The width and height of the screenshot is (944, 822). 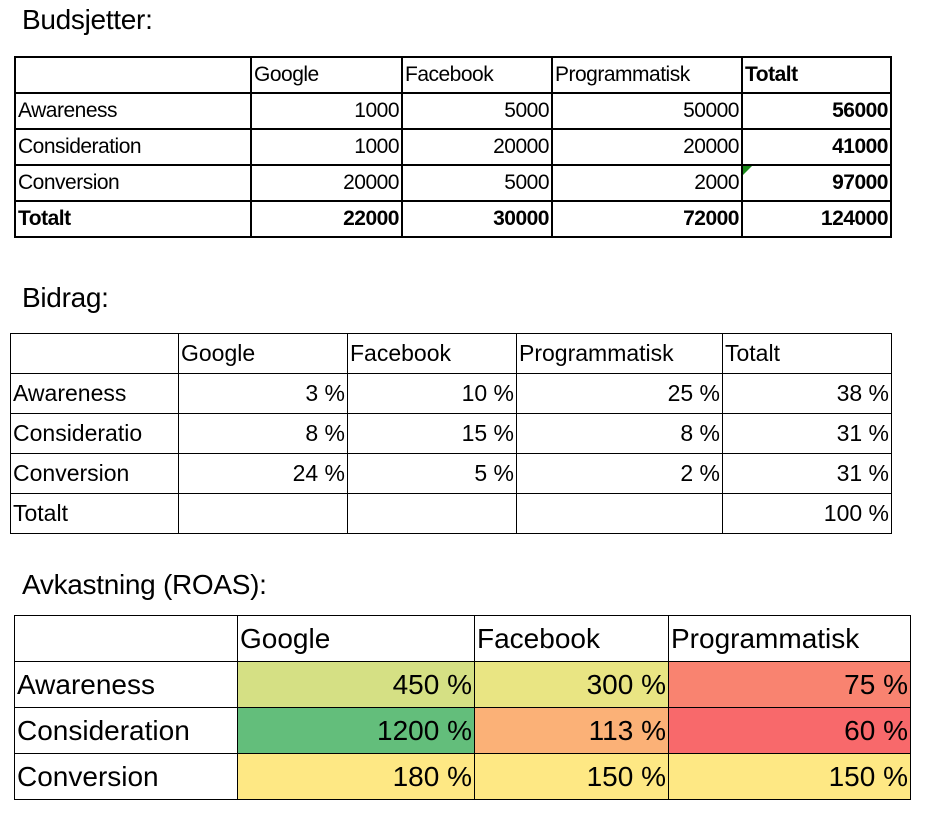 I want to click on header-row: Google Facebook Programmatisk, so click(x=462, y=638).